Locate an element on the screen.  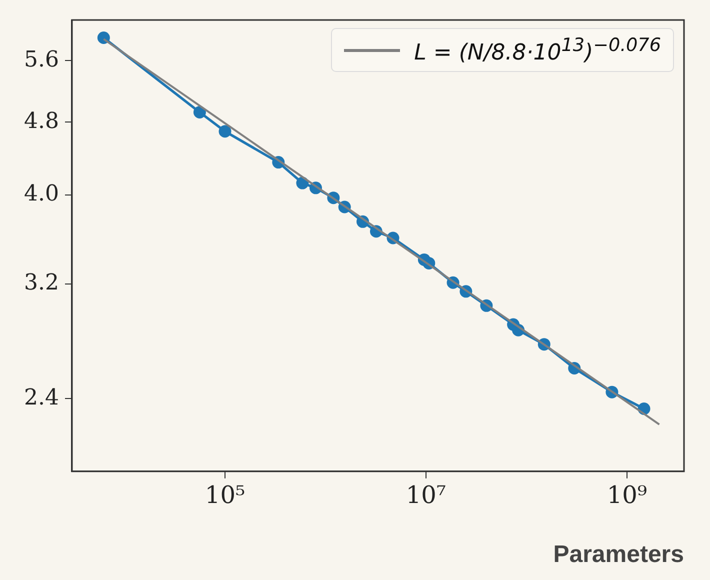
y-tick-label: 5.6 is located at coordinates (41, 59).